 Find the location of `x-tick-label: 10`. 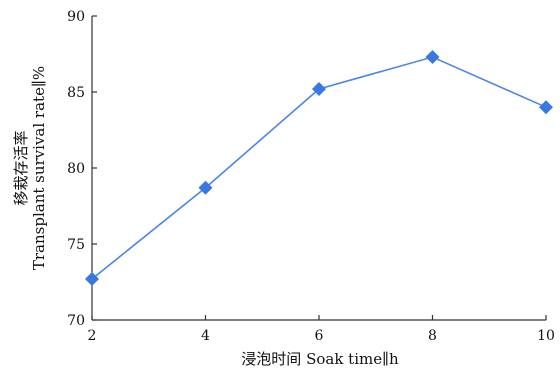

x-tick-label: 10 is located at coordinates (546, 336).